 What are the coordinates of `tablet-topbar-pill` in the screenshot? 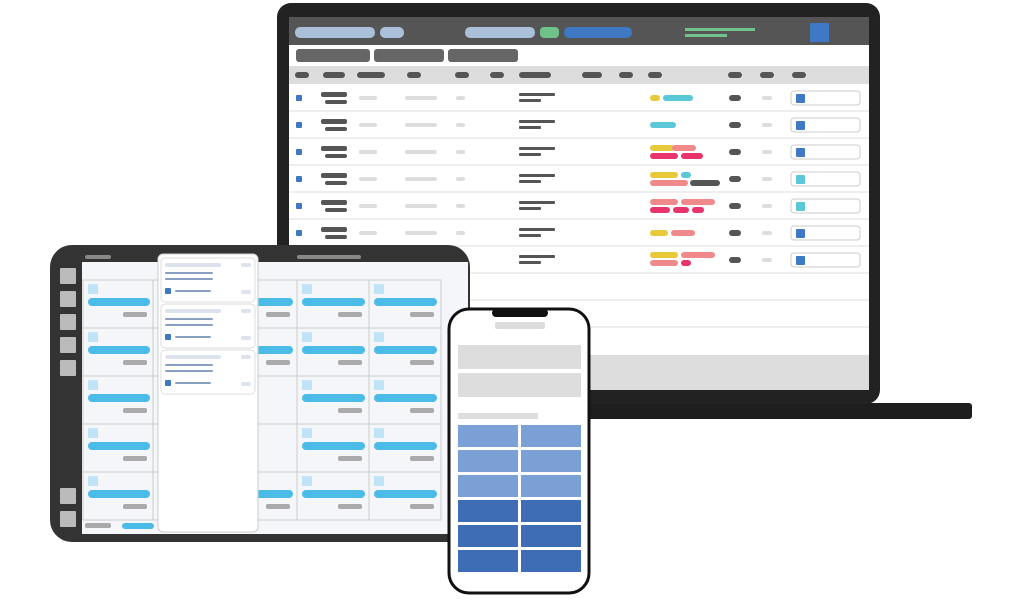 It's located at (98, 257).